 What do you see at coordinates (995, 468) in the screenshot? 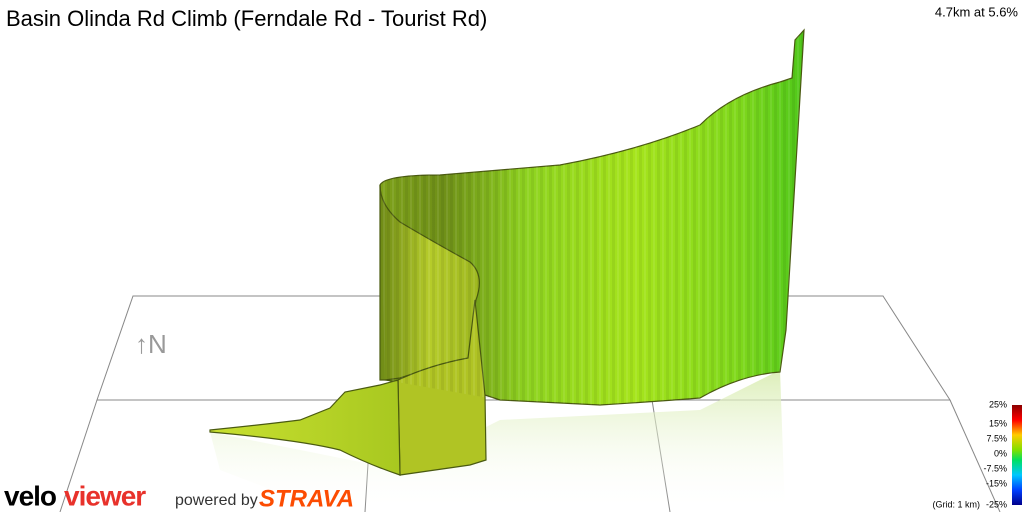
I see `legend-label: -7.5%` at bounding box center [995, 468].